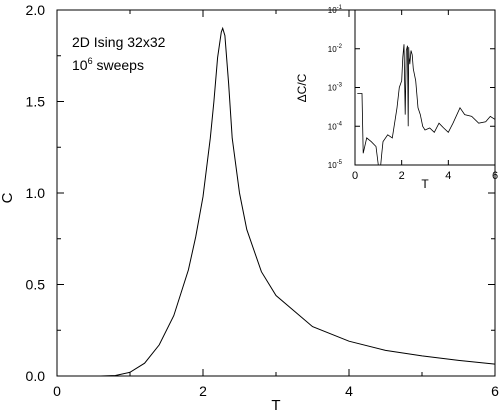 The width and height of the screenshot is (500, 415). What do you see at coordinates (57, 391) in the screenshot?
I see `main-xtick-label: 0` at bounding box center [57, 391].